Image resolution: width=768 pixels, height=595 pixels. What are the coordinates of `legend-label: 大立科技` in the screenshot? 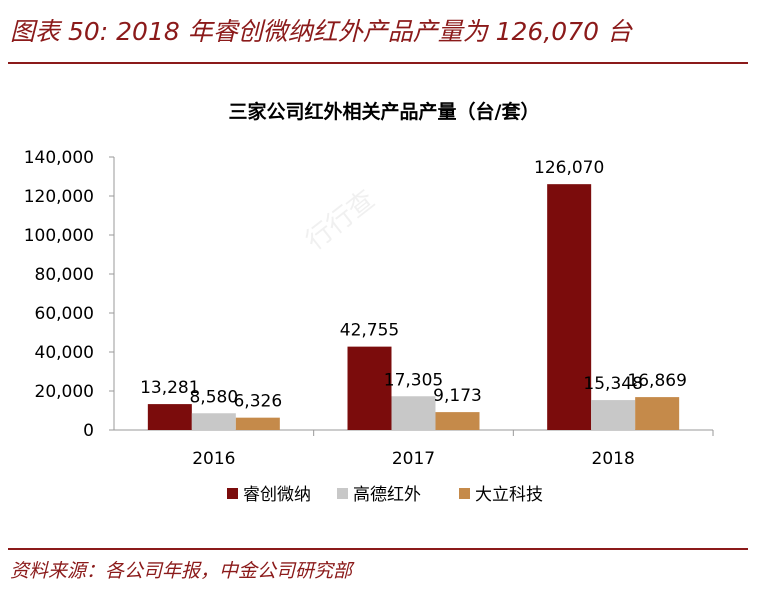 It's located at (509, 495).